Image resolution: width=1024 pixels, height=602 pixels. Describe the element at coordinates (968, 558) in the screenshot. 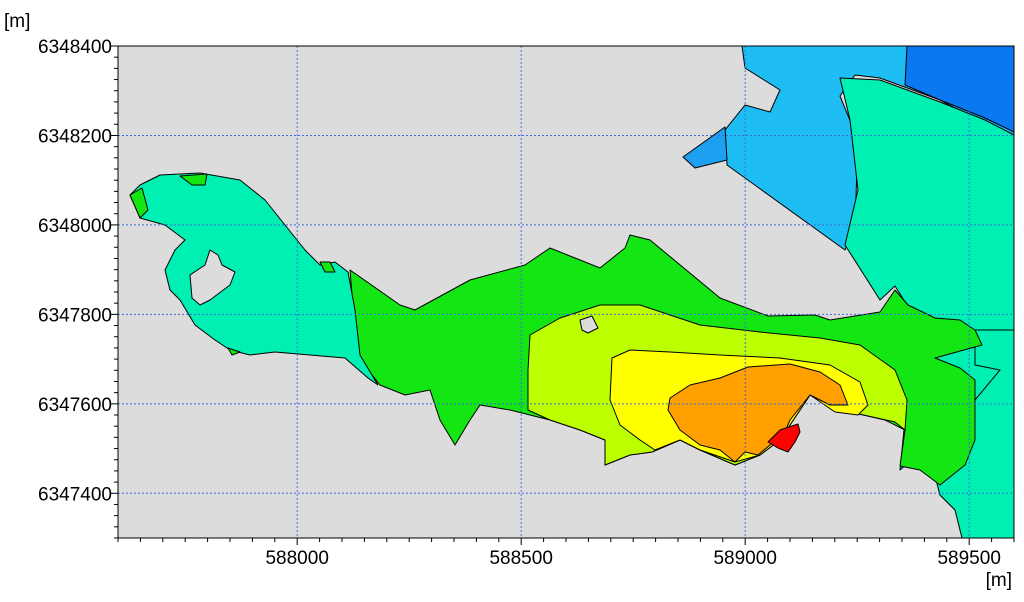

I see `x-tick-label: 589500` at that location.